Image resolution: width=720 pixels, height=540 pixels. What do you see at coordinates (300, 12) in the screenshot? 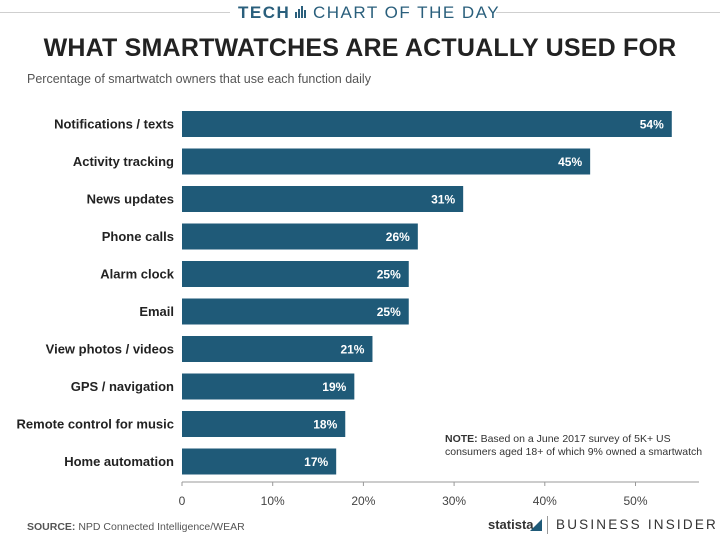
I see `bar-chart-icon` at bounding box center [300, 12].